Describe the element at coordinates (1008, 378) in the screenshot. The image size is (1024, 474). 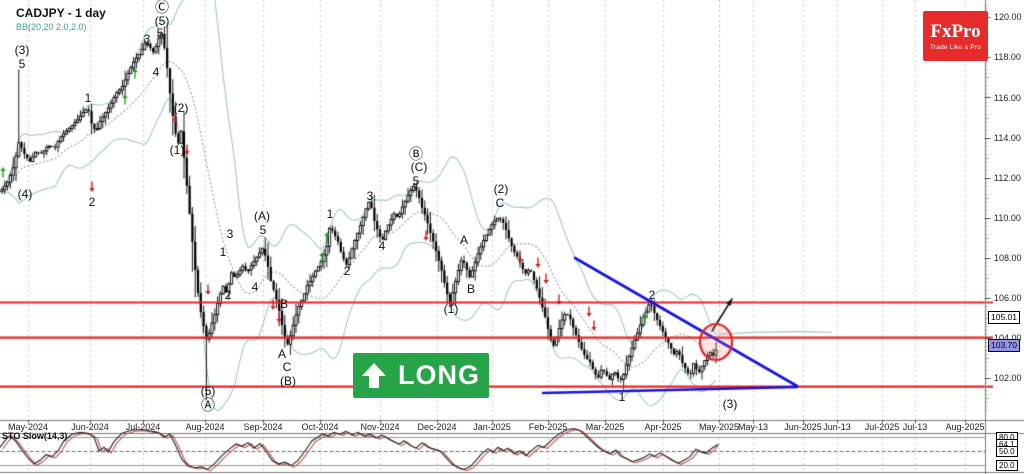
I see `y-axis-label: 102.00` at that location.